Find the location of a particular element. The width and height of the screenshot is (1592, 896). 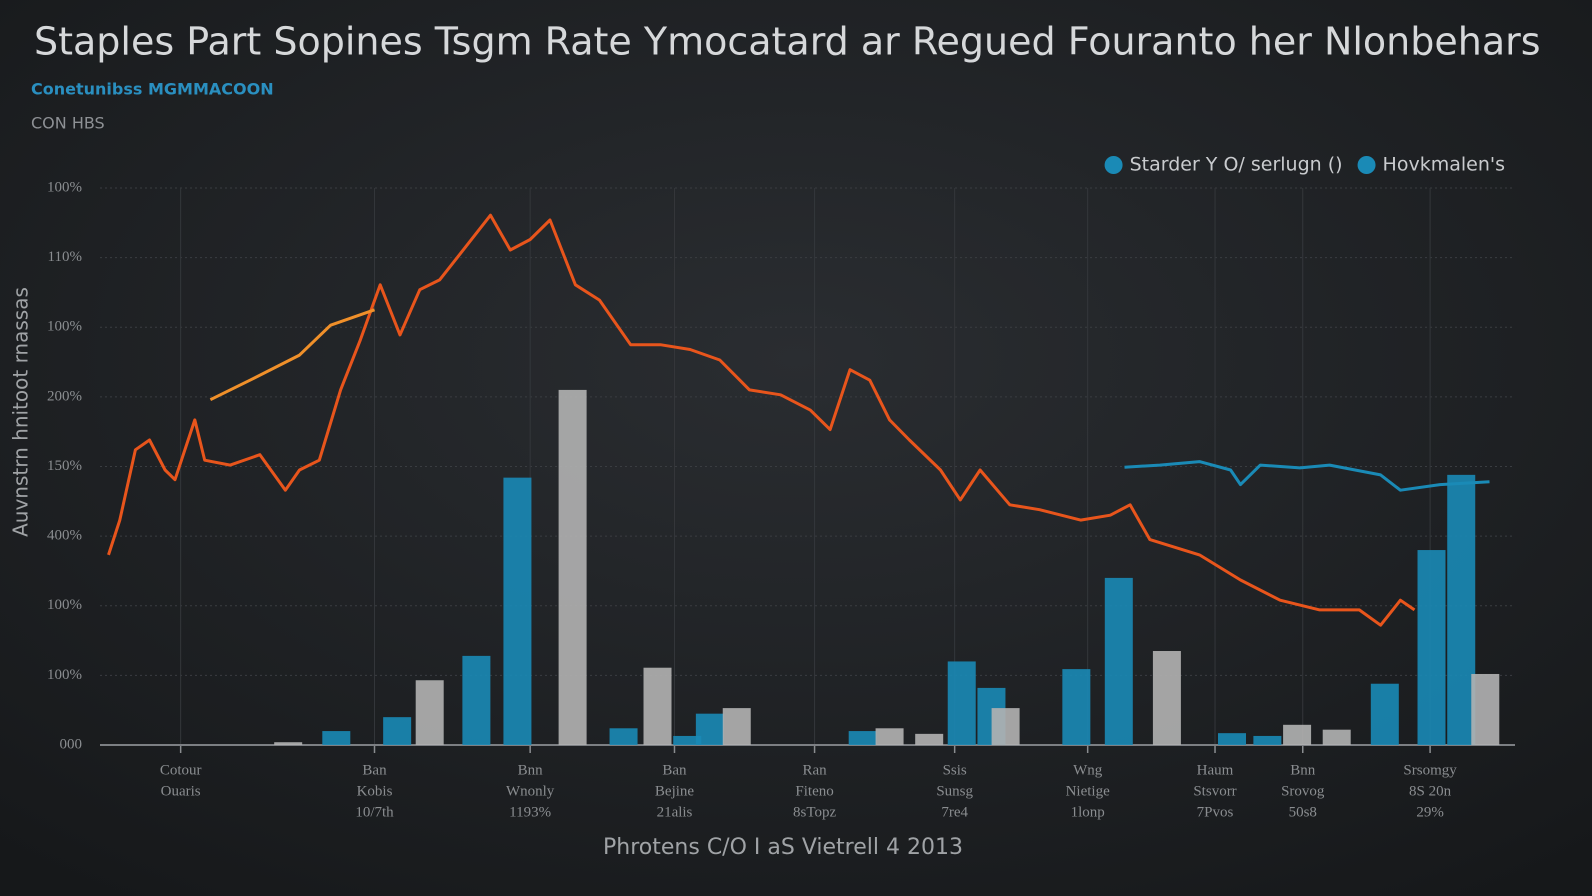

x-tick-label: Srsomgy is located at coordinates (1430, 770).